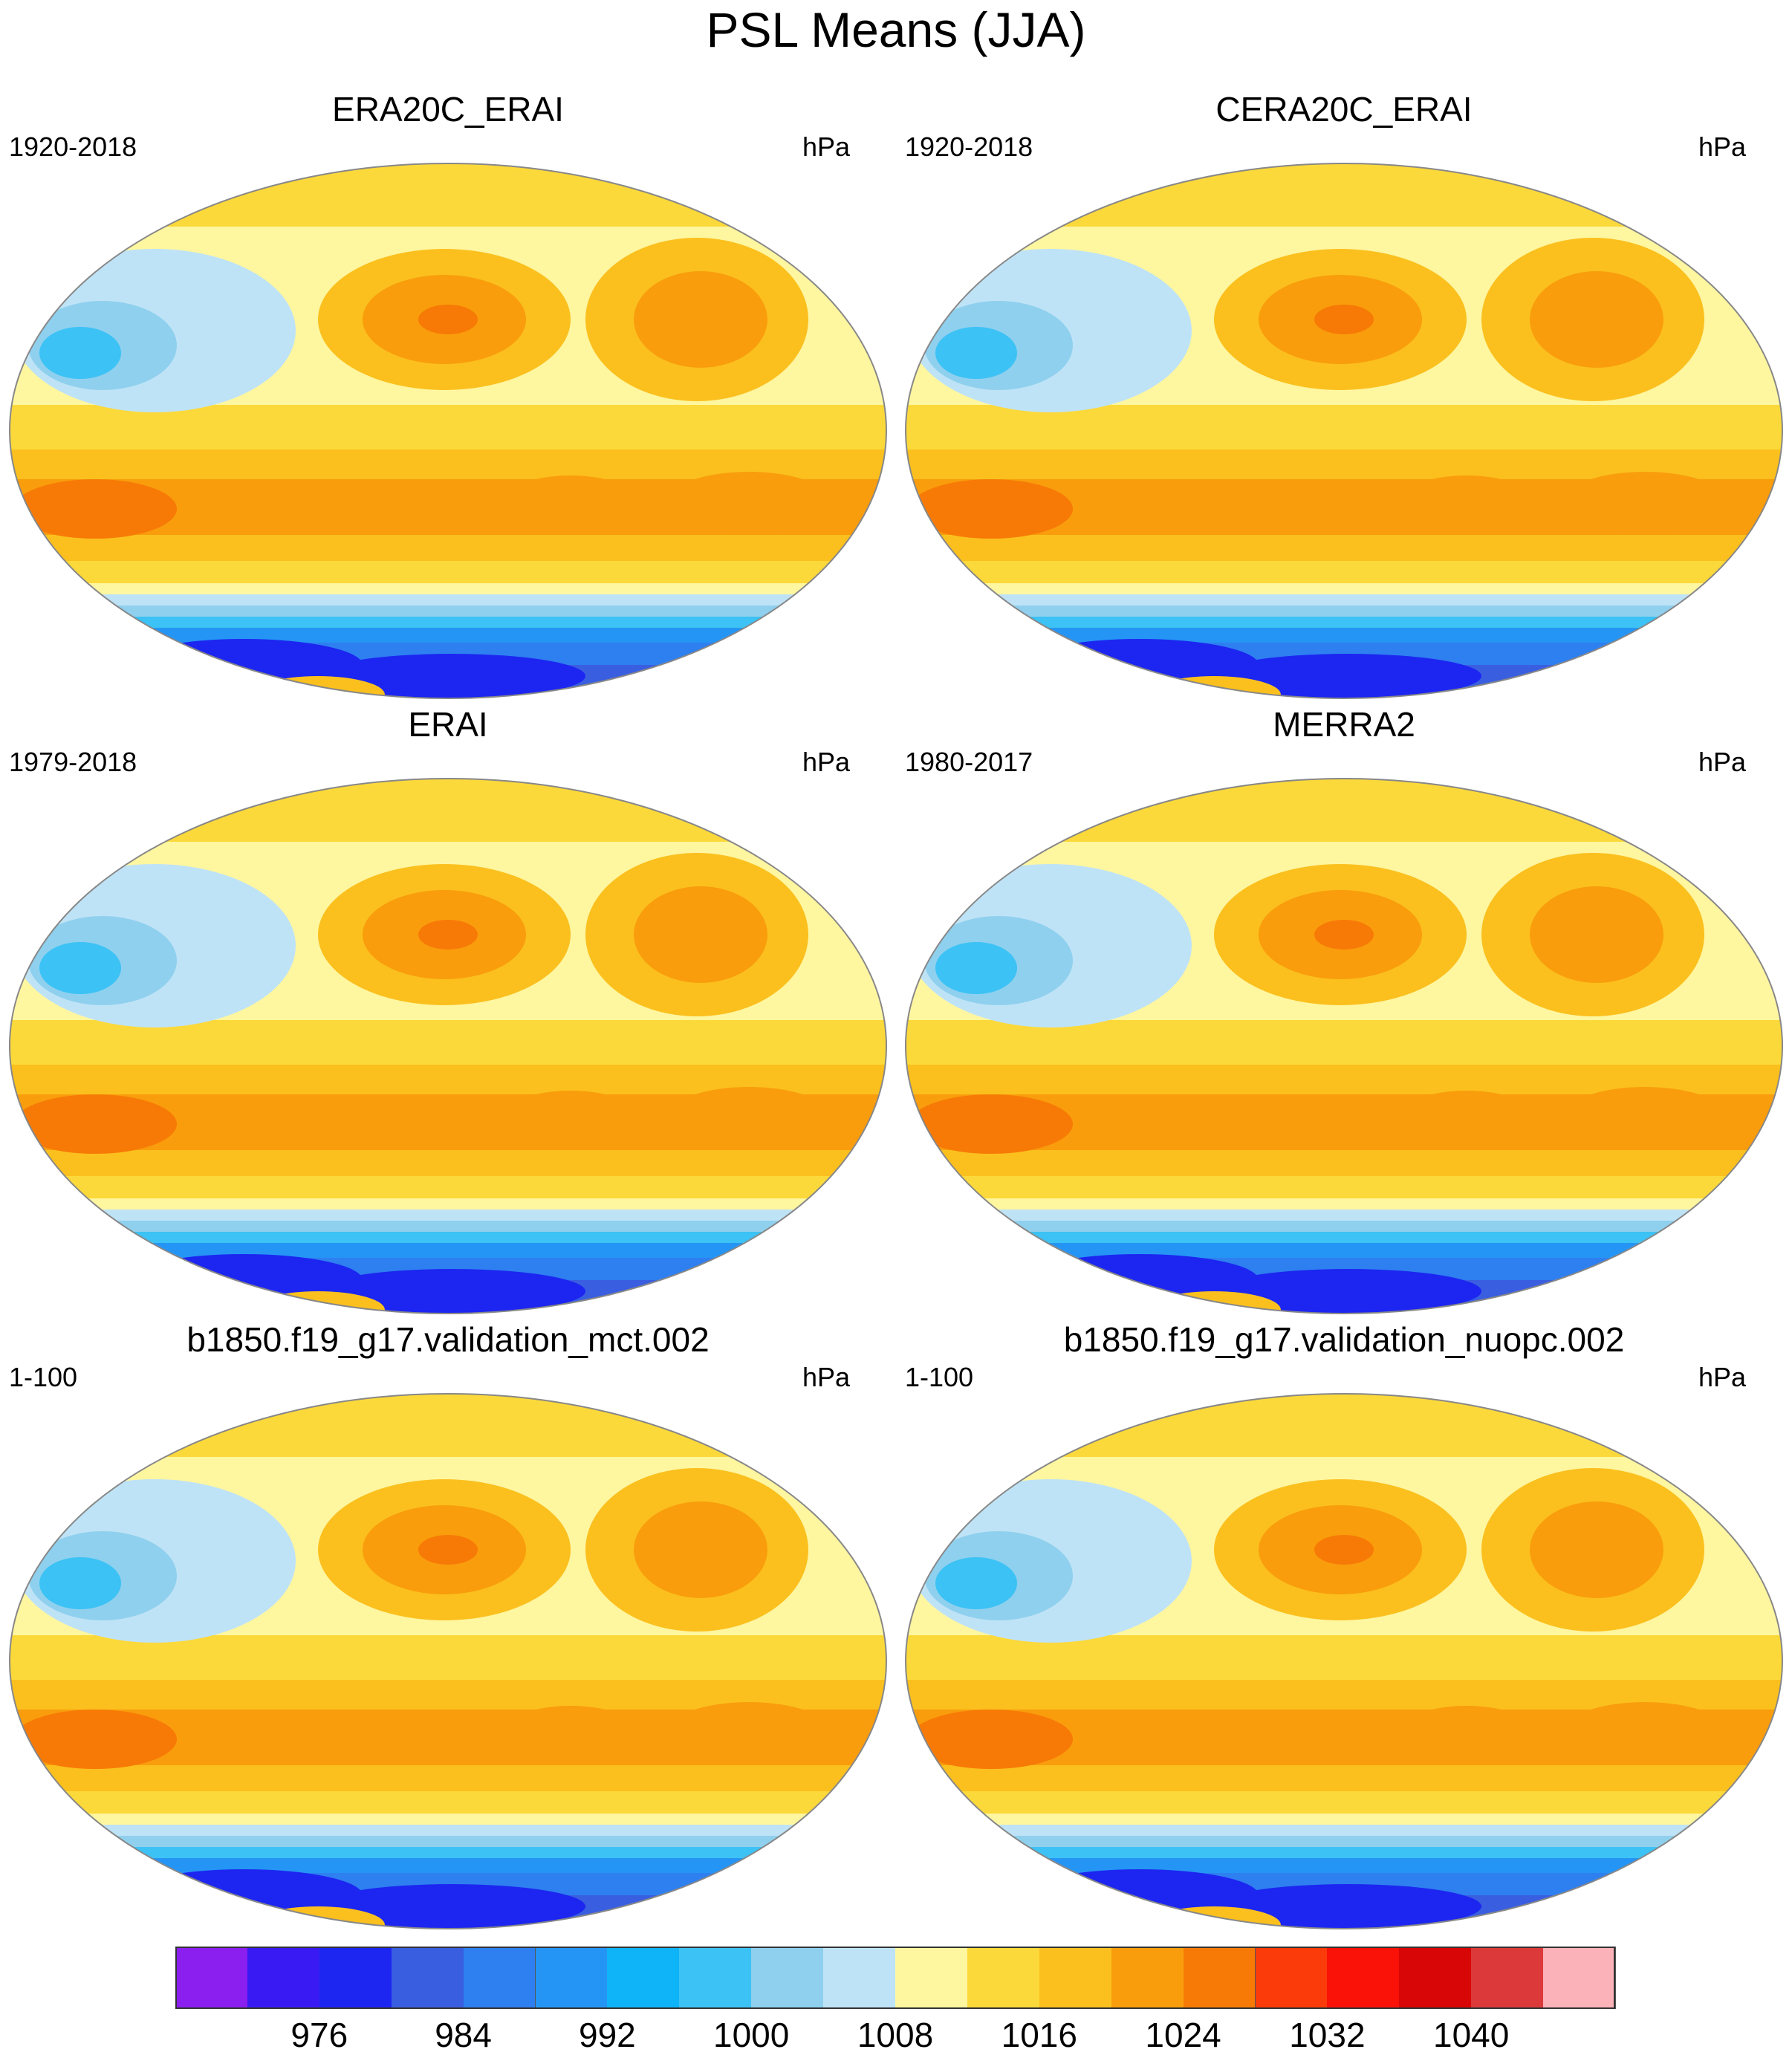 This screenshot has height=2055, width=1792. I want to click on colorbar-tick-label: 984, so click(463, 2035).